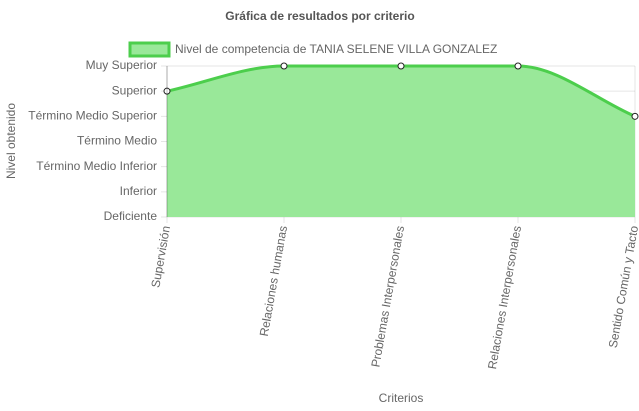  What do you see at coordinates (160, 257) in the screenshot?
I see `x-tick-label: Supervisión` at bounding box center [160, 257].